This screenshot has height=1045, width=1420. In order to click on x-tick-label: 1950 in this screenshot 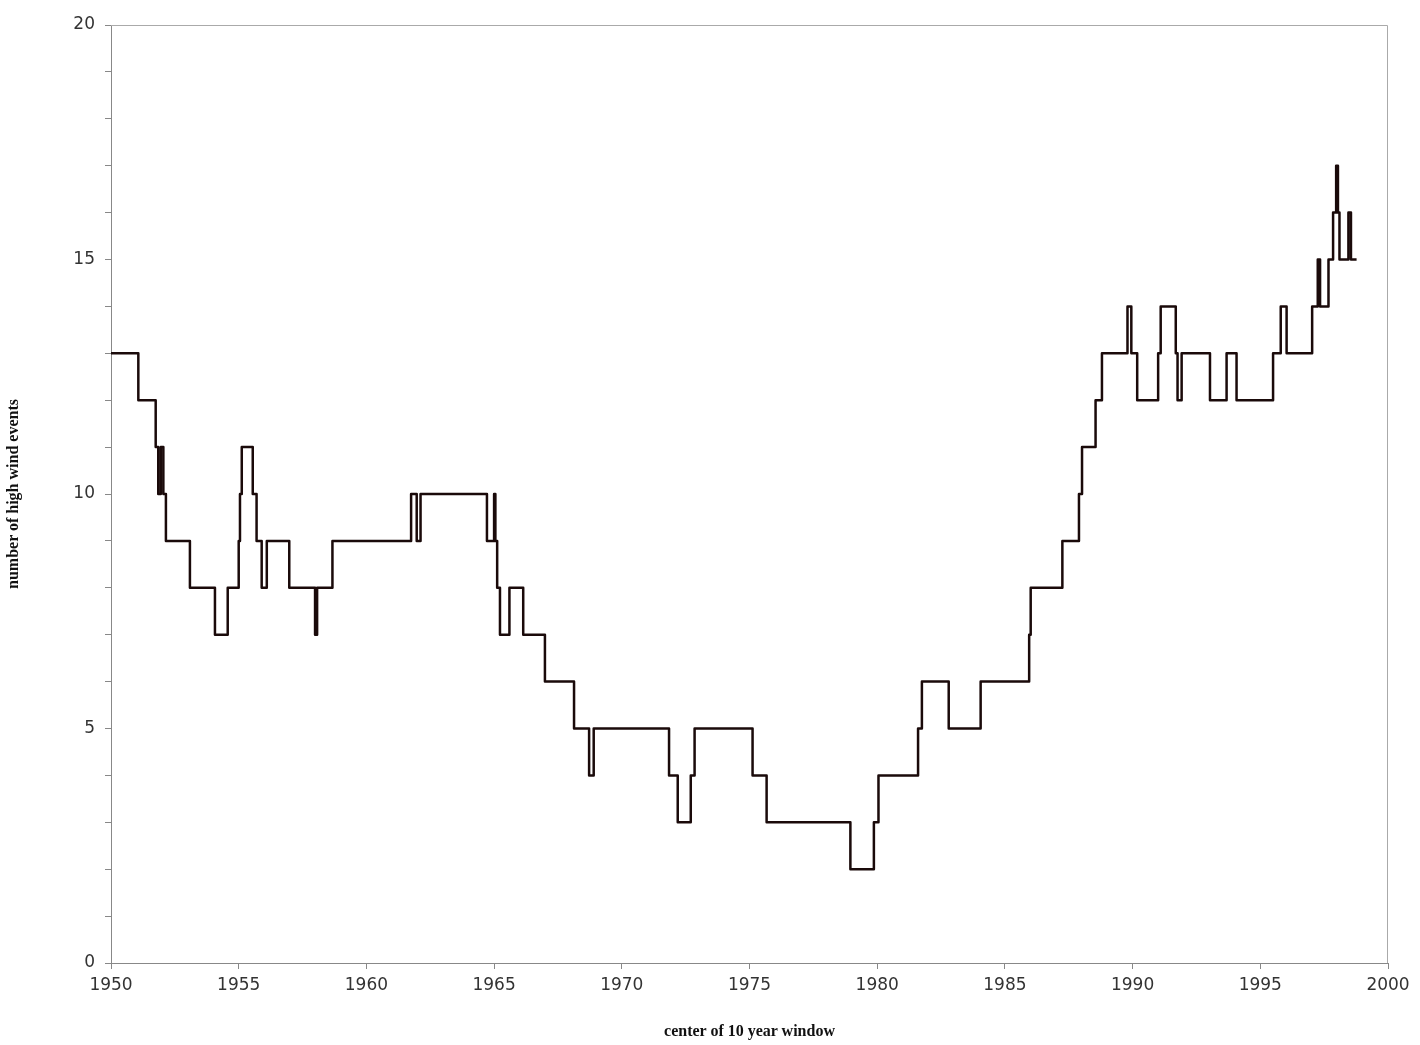, I will do `click(111, 983)`.